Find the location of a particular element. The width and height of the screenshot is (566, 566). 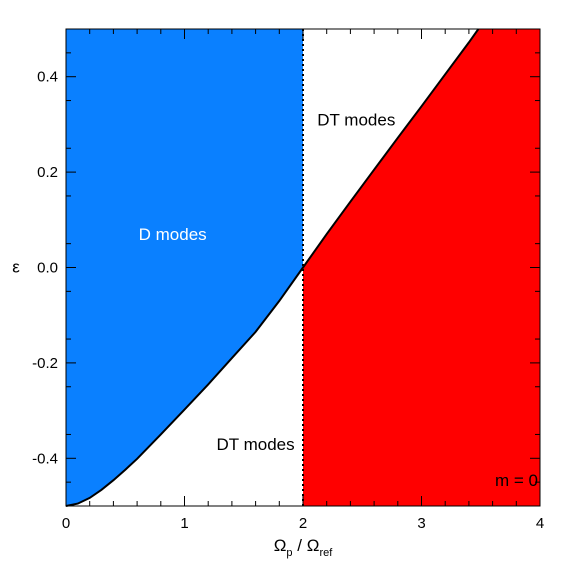

y-tick-label: 0.4 is located at coordinates (47, 77).